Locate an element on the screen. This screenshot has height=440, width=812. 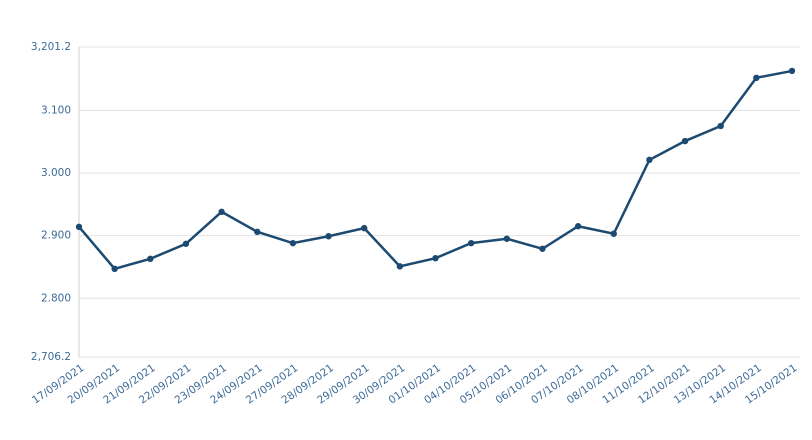
y-tick-label: 3.100 is located at coordinates (56, 110).